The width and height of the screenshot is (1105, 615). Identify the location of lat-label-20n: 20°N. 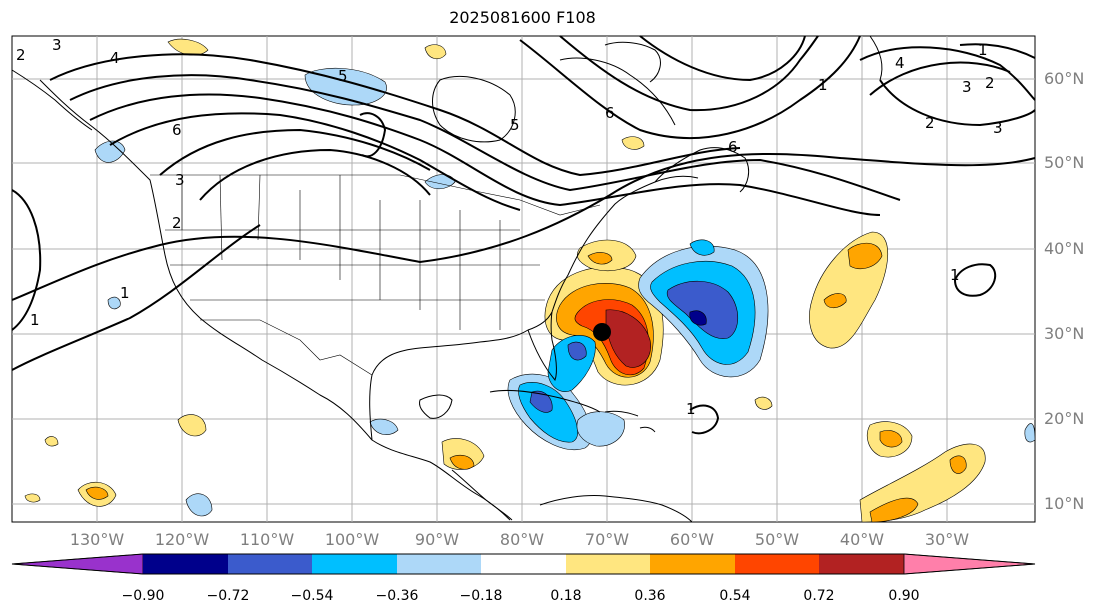
(1064, 418).